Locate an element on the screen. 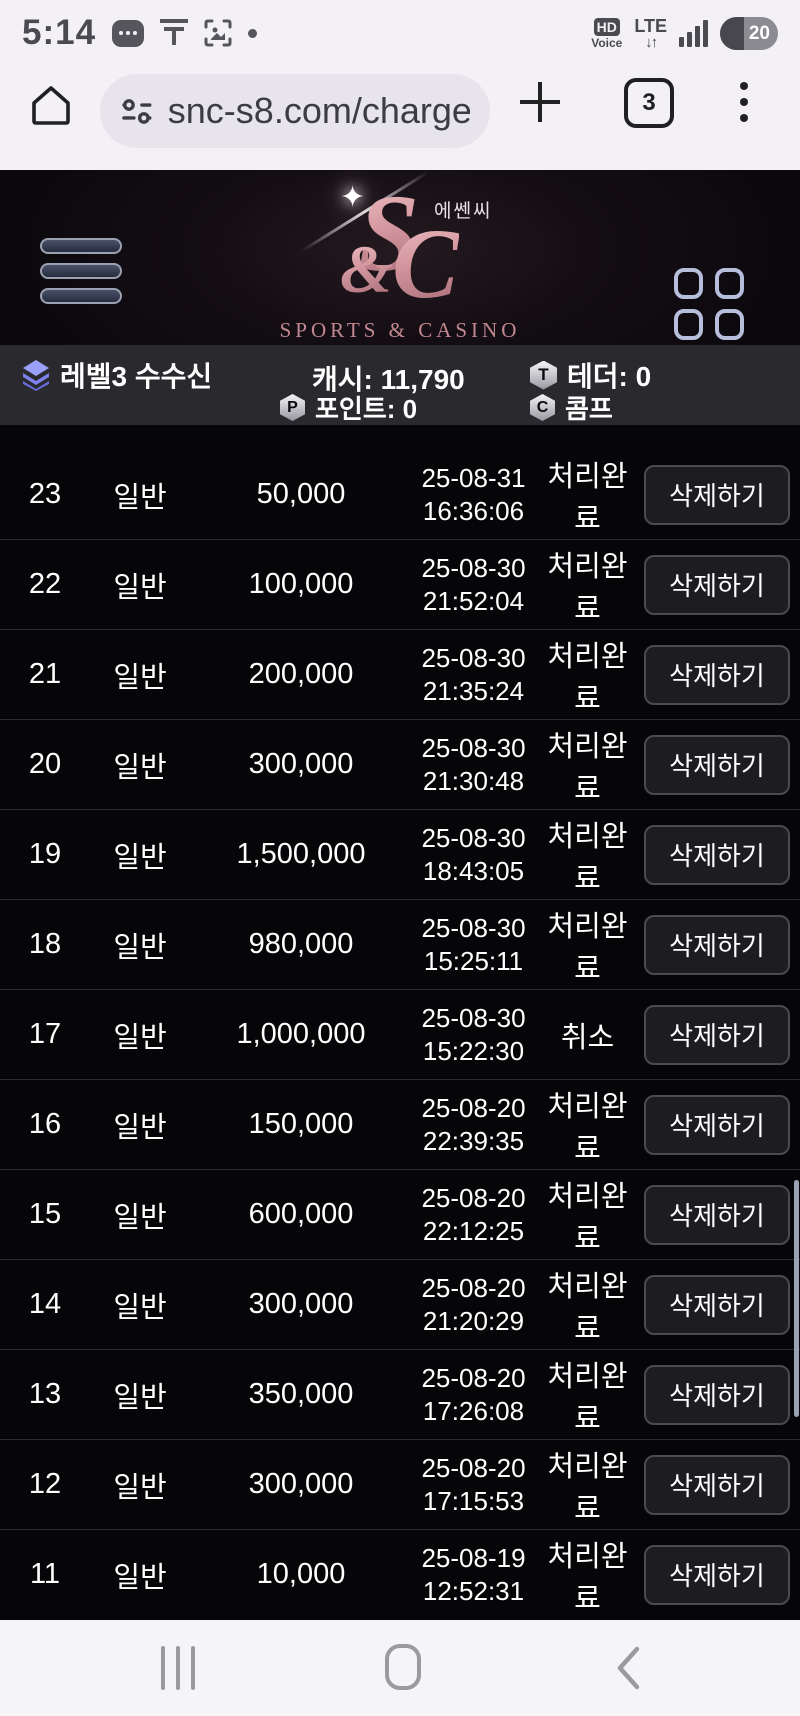 Image resolution: width=800 pixels, height=1716 pixels. row-number: 19 is located at coordinates (45, 854).